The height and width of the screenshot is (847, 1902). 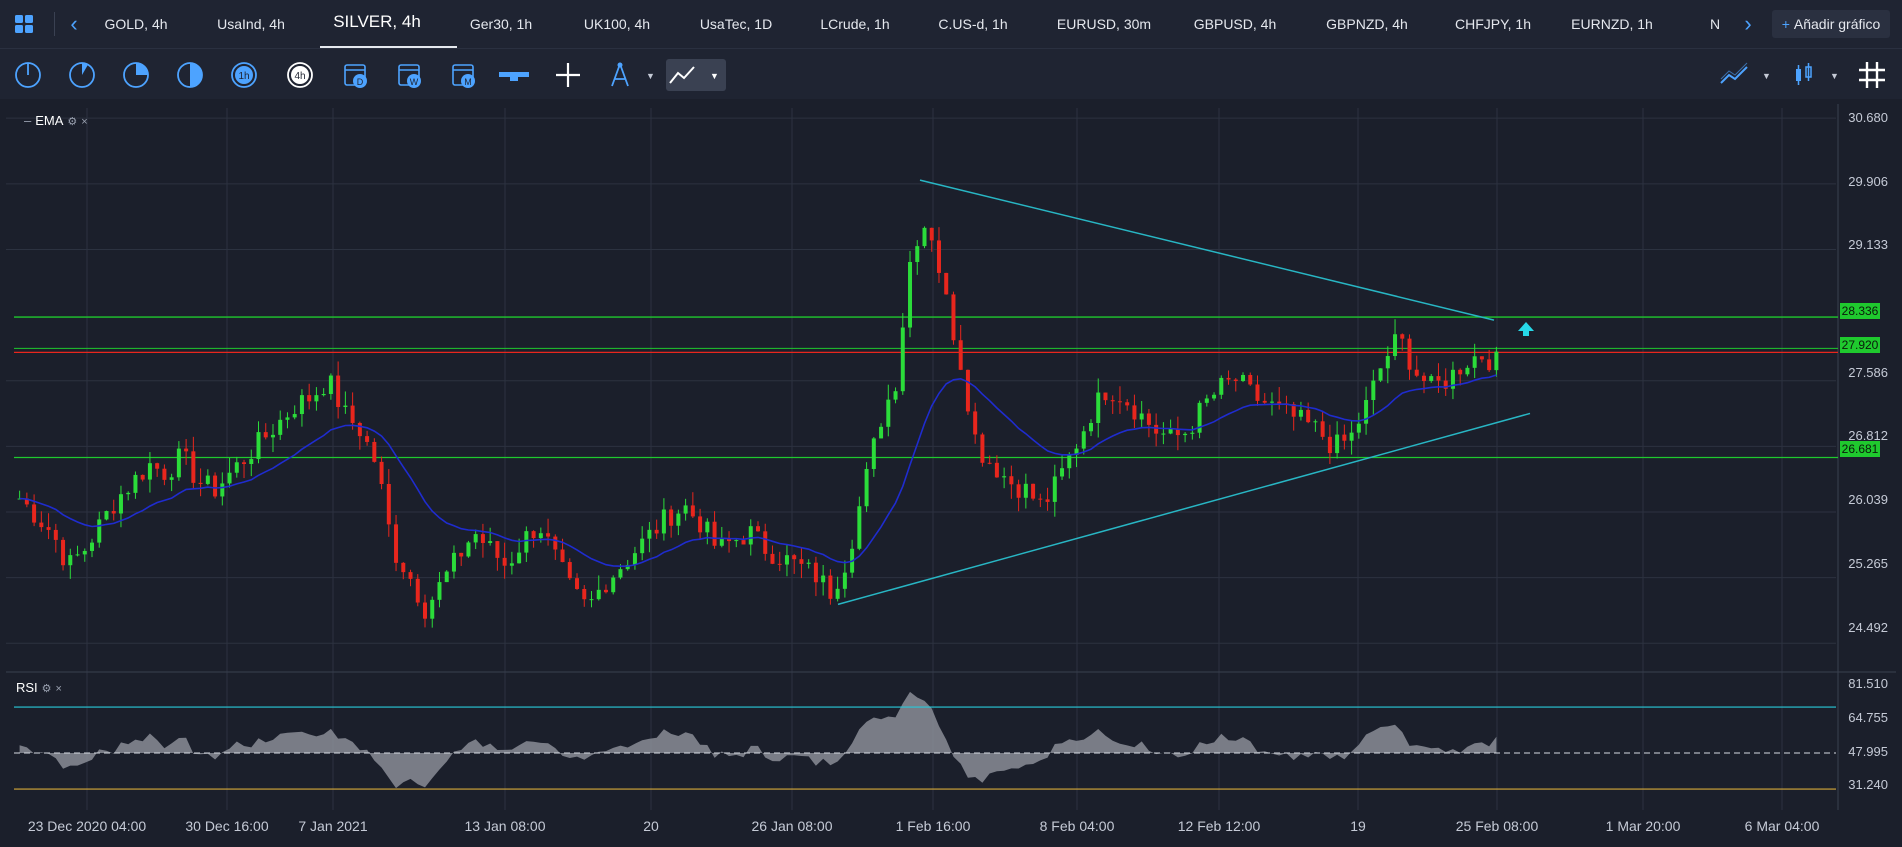 I want to click on tab-gbpnzd-4h: GBPNZD, 4h, so click(x=1367, y=24).